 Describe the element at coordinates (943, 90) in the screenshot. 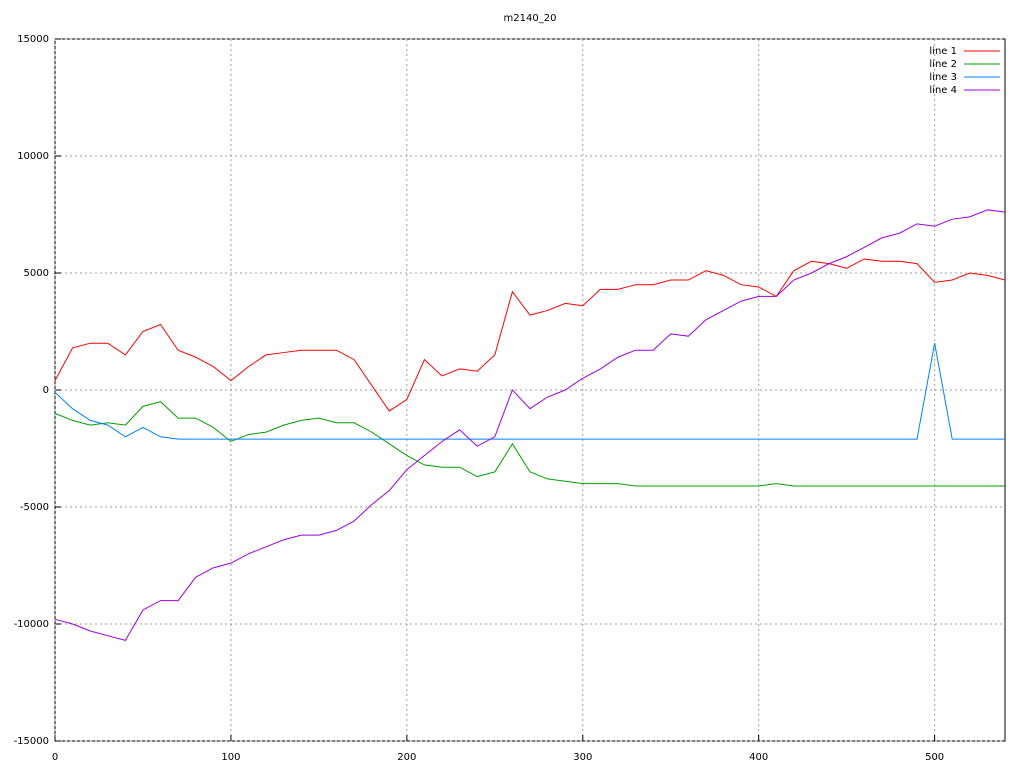

I see `legend-label: line 4` at that location.